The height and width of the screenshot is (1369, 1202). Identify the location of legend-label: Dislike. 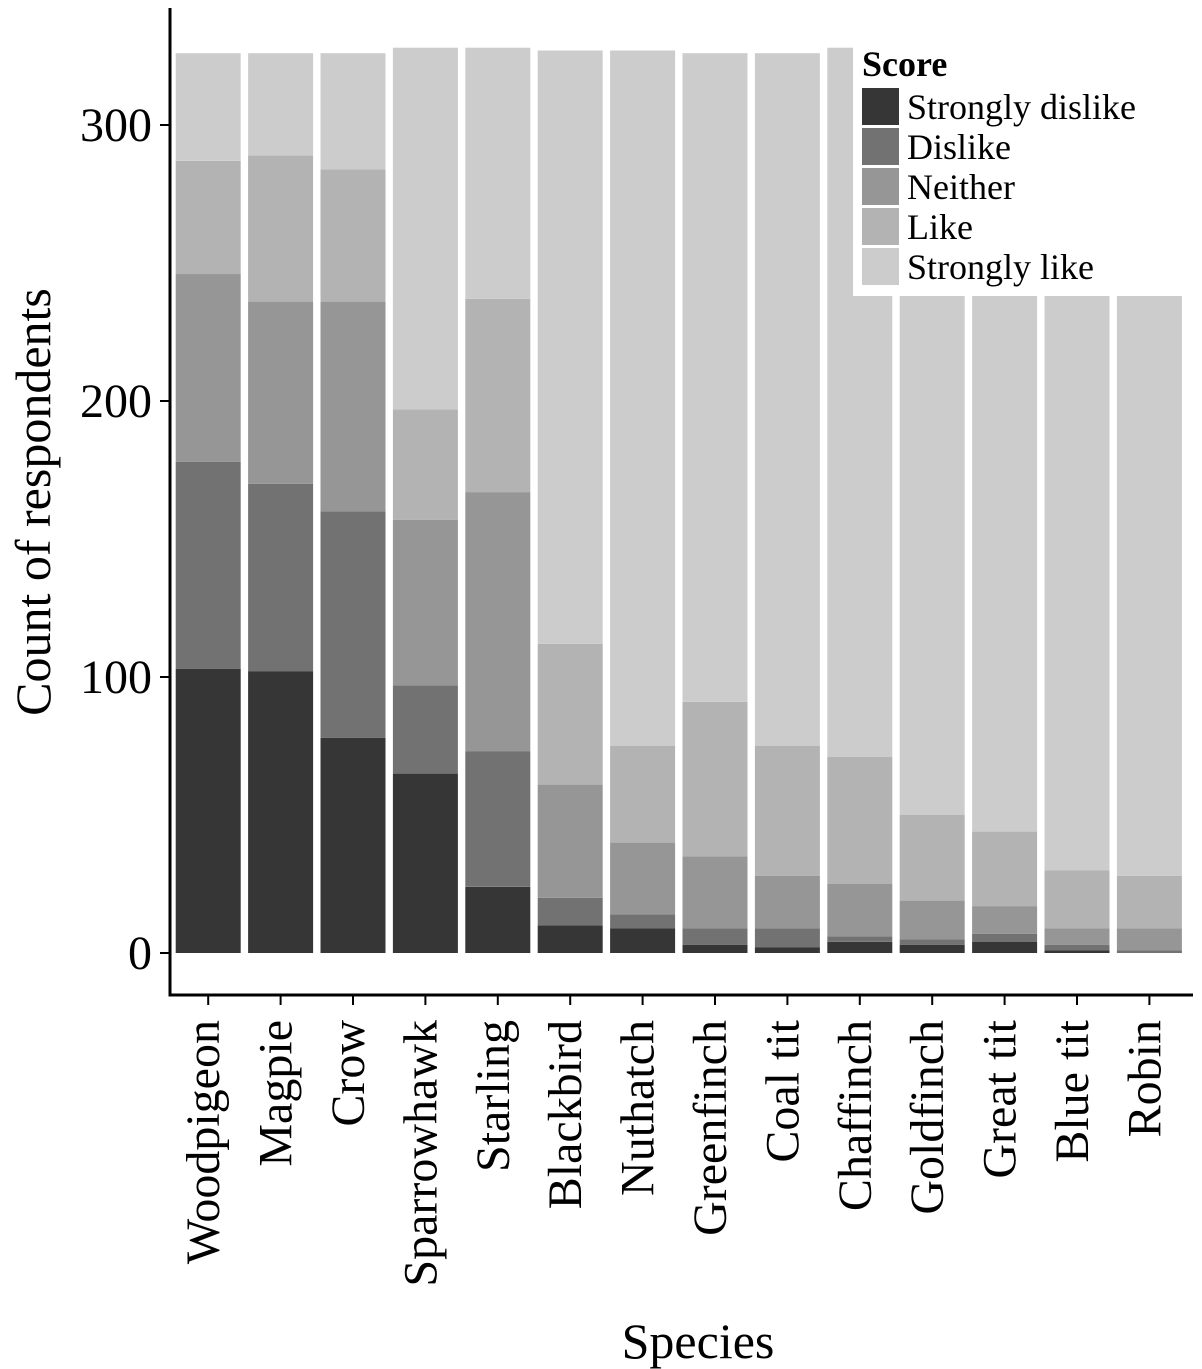
(959, 147).